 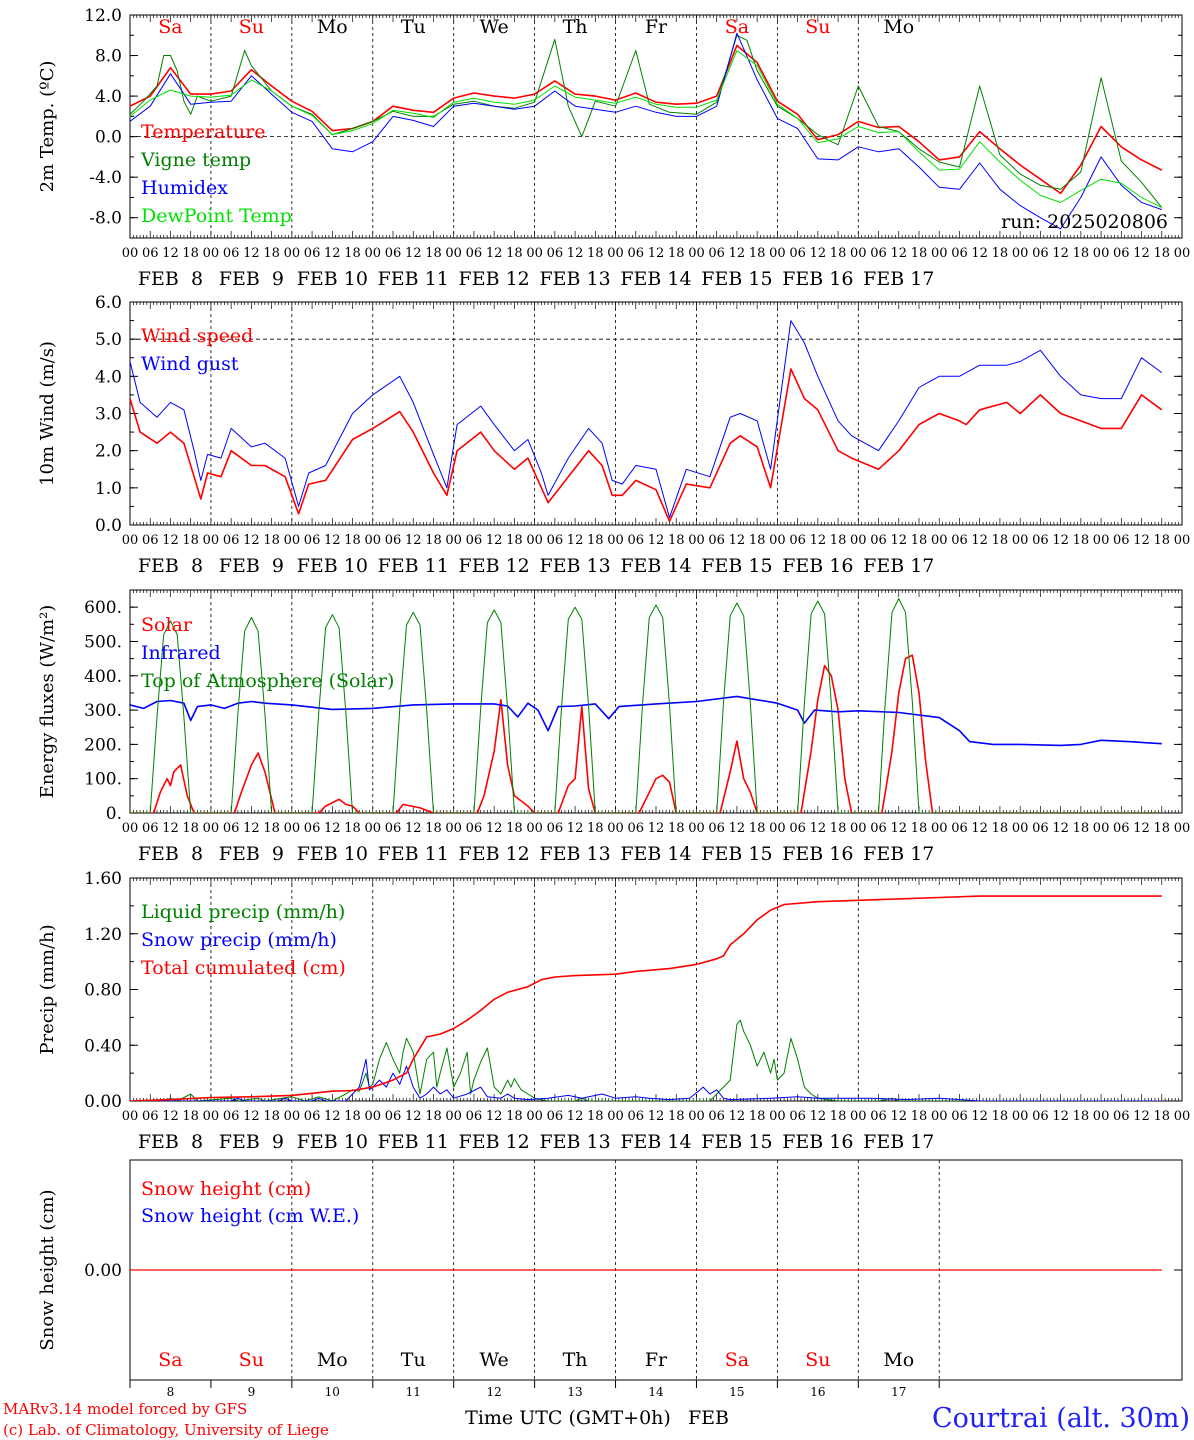 I want to click on weekday-label: Sa, so click(x=737, y=1360).